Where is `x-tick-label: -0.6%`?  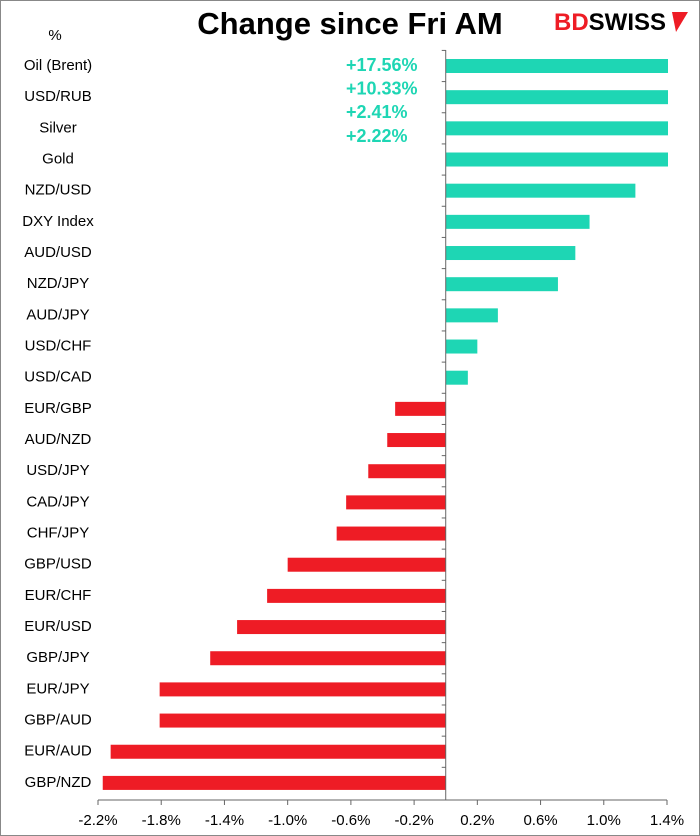
x-tick-label: -0.6% is located at coordinates (350, 820).